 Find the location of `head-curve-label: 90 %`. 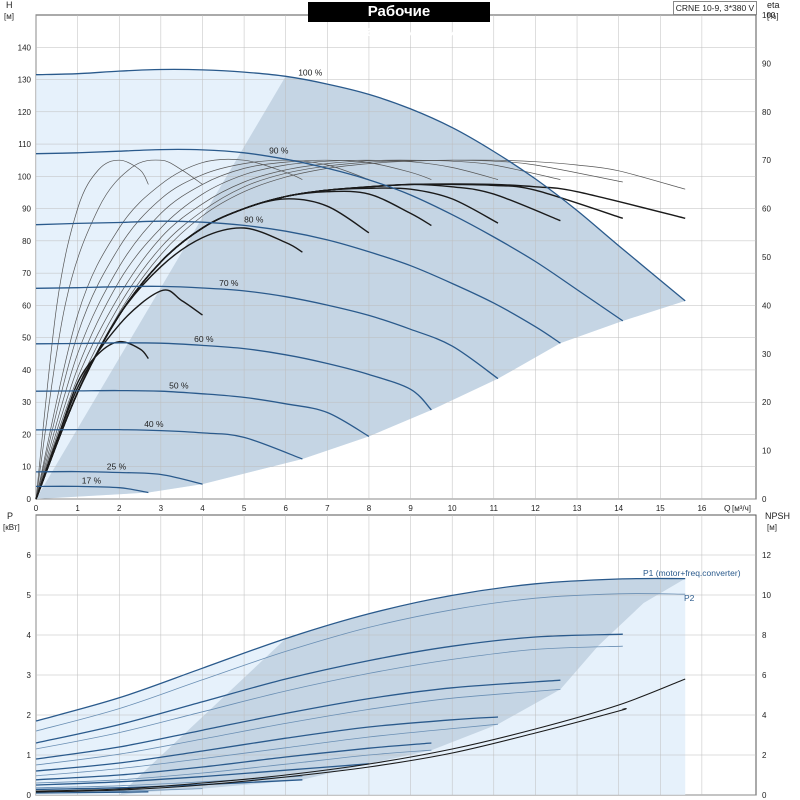

head-curve-label: 90 % is located at coordinates (279, 151).